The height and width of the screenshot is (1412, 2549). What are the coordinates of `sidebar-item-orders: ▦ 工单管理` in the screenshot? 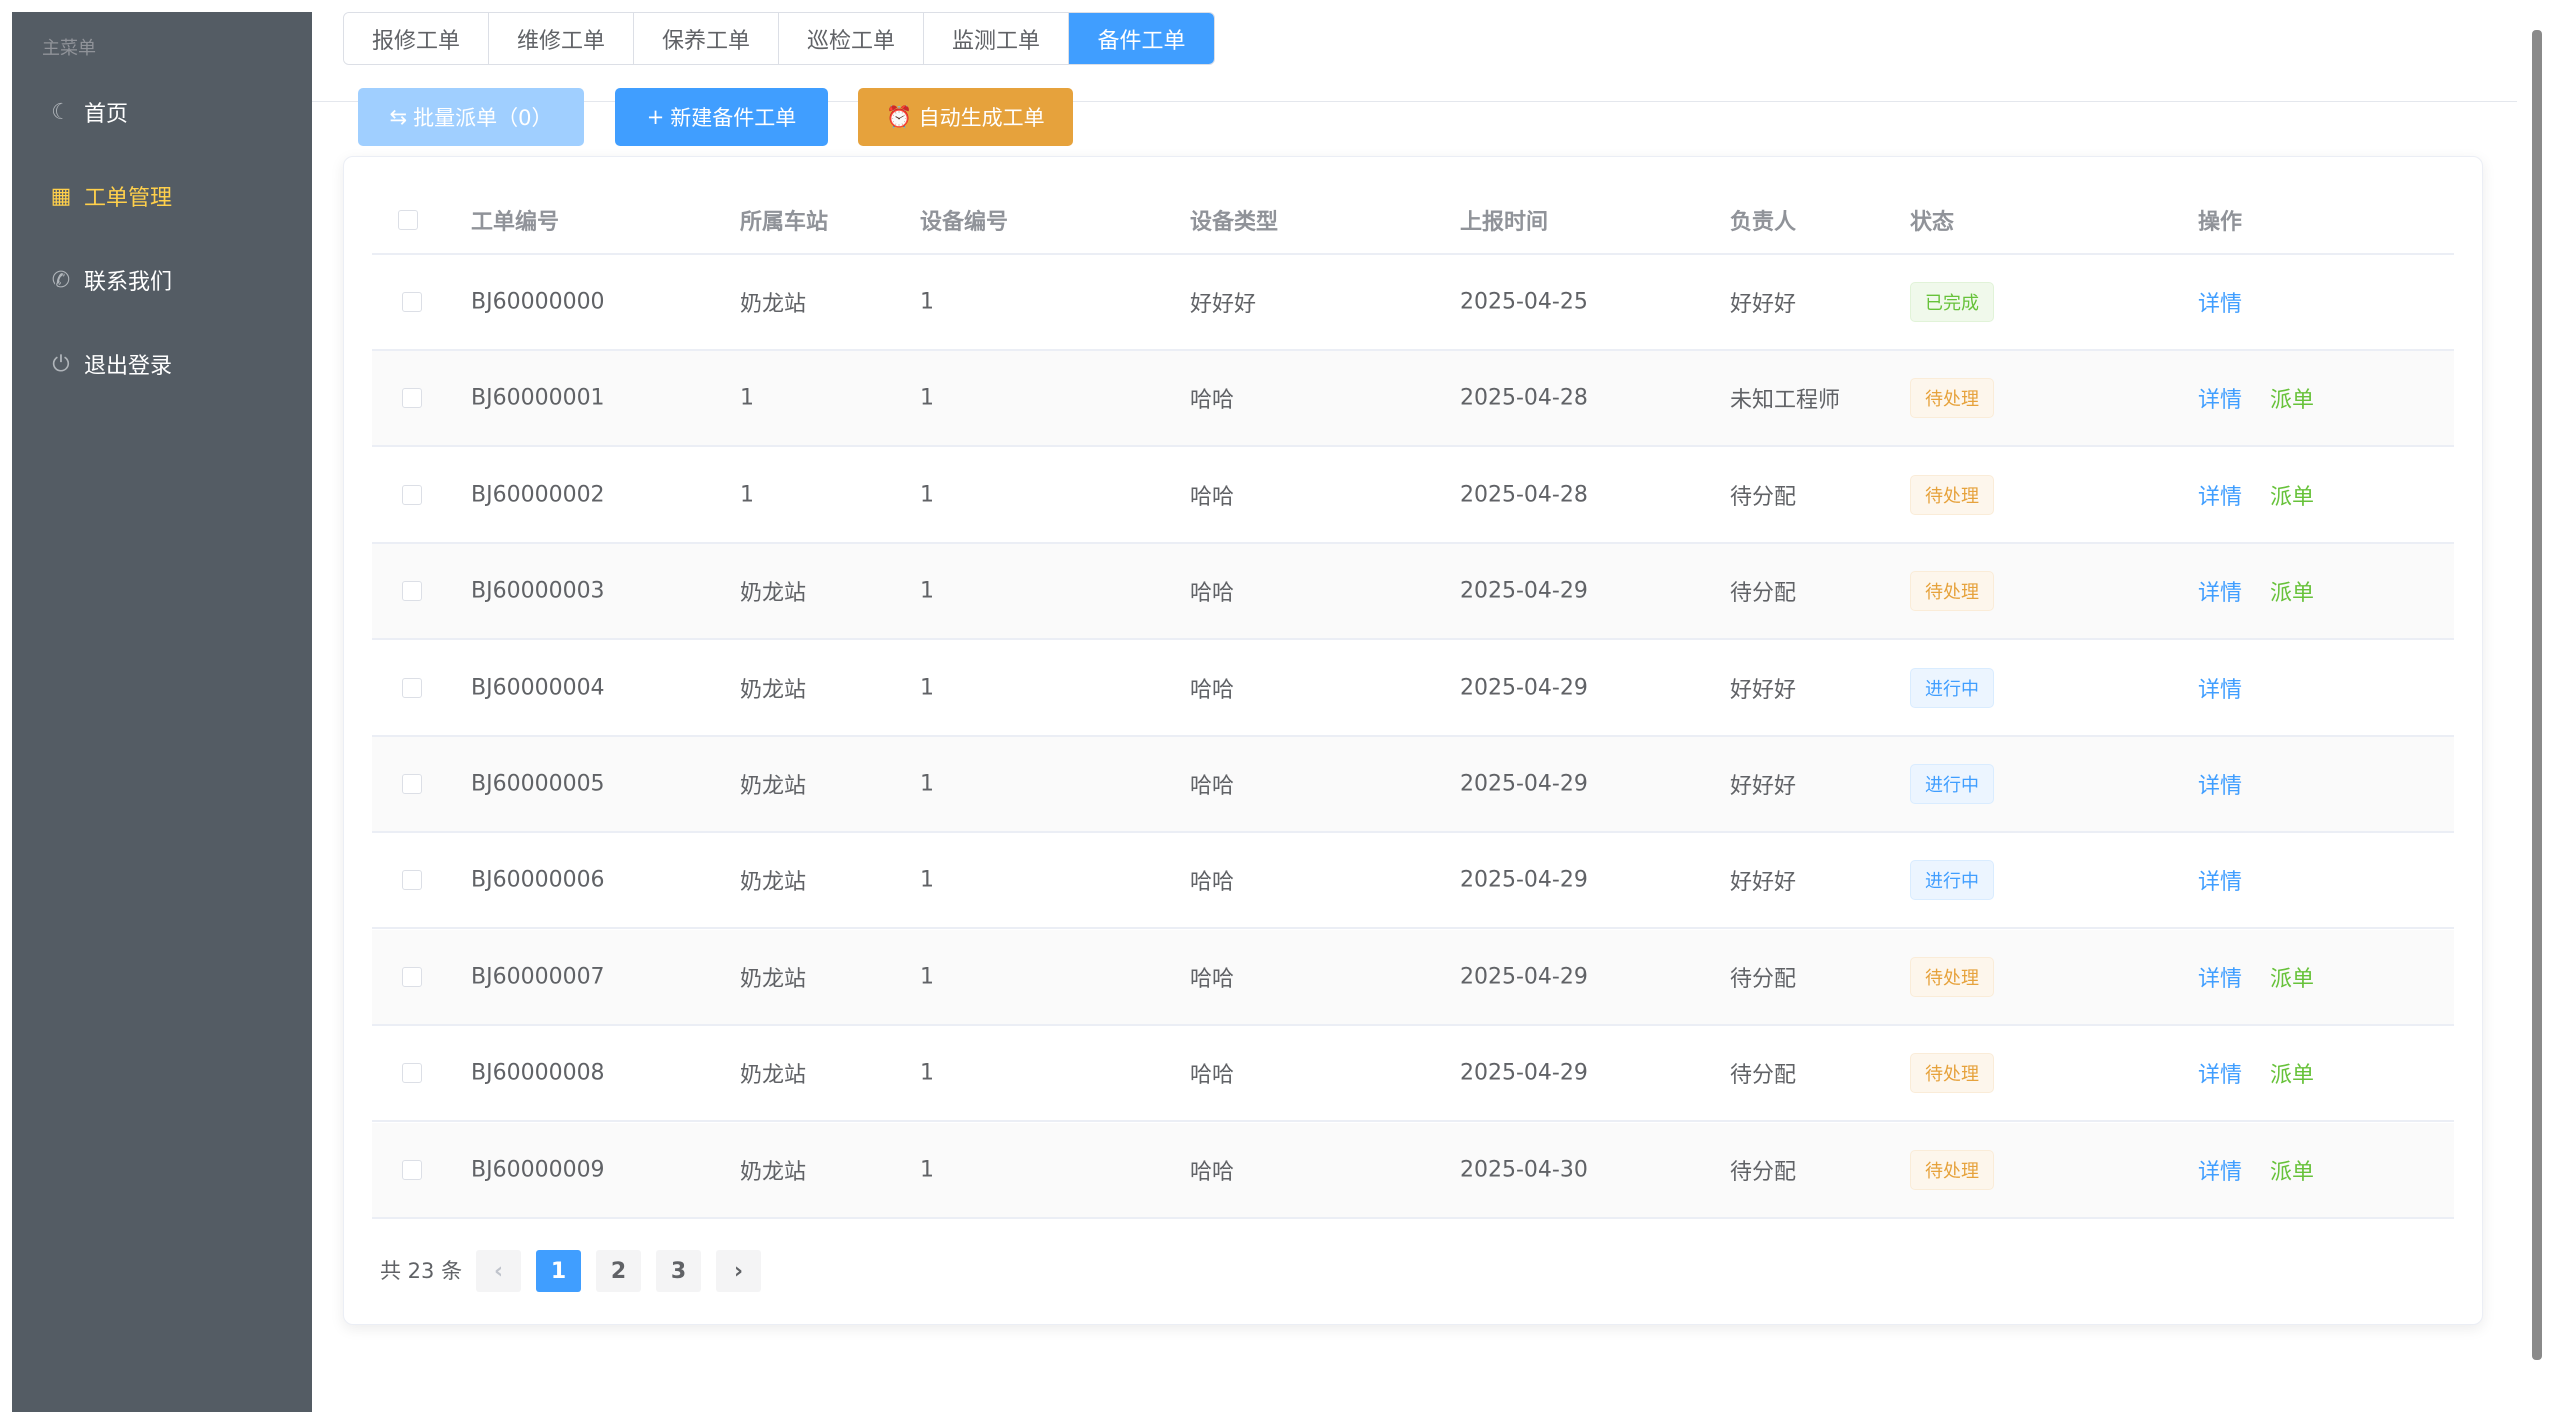 It's located at (110, 196).